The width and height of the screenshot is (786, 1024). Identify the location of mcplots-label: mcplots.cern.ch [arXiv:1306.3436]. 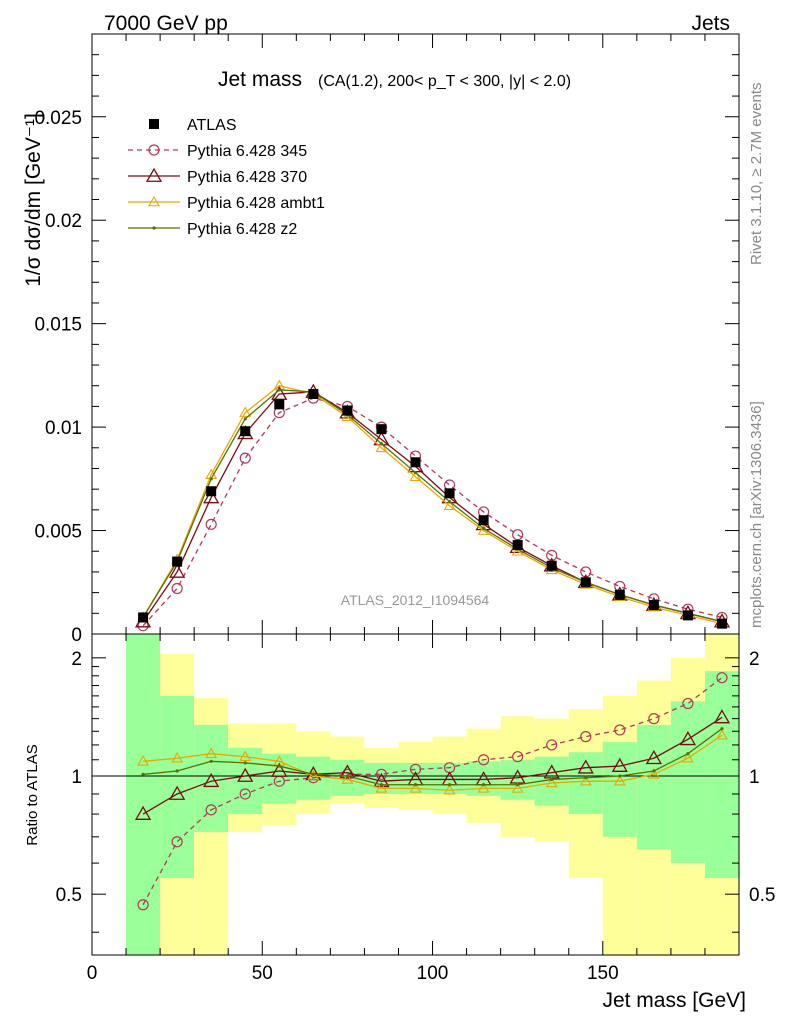
(756, 514).